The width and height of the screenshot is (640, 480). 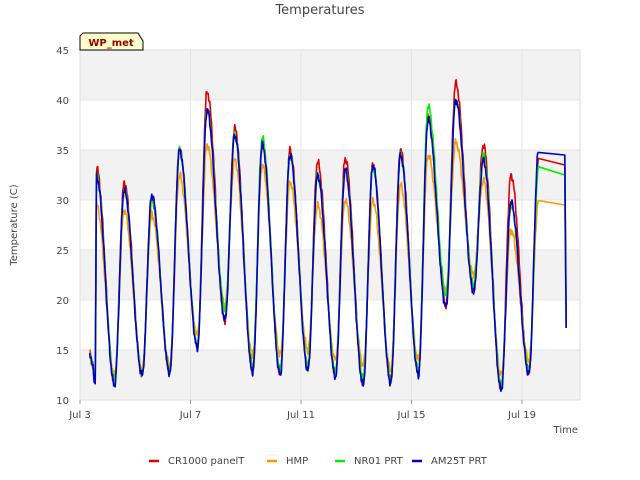 I want to click on y-tick-label: 25, so click(x=62, y=251).